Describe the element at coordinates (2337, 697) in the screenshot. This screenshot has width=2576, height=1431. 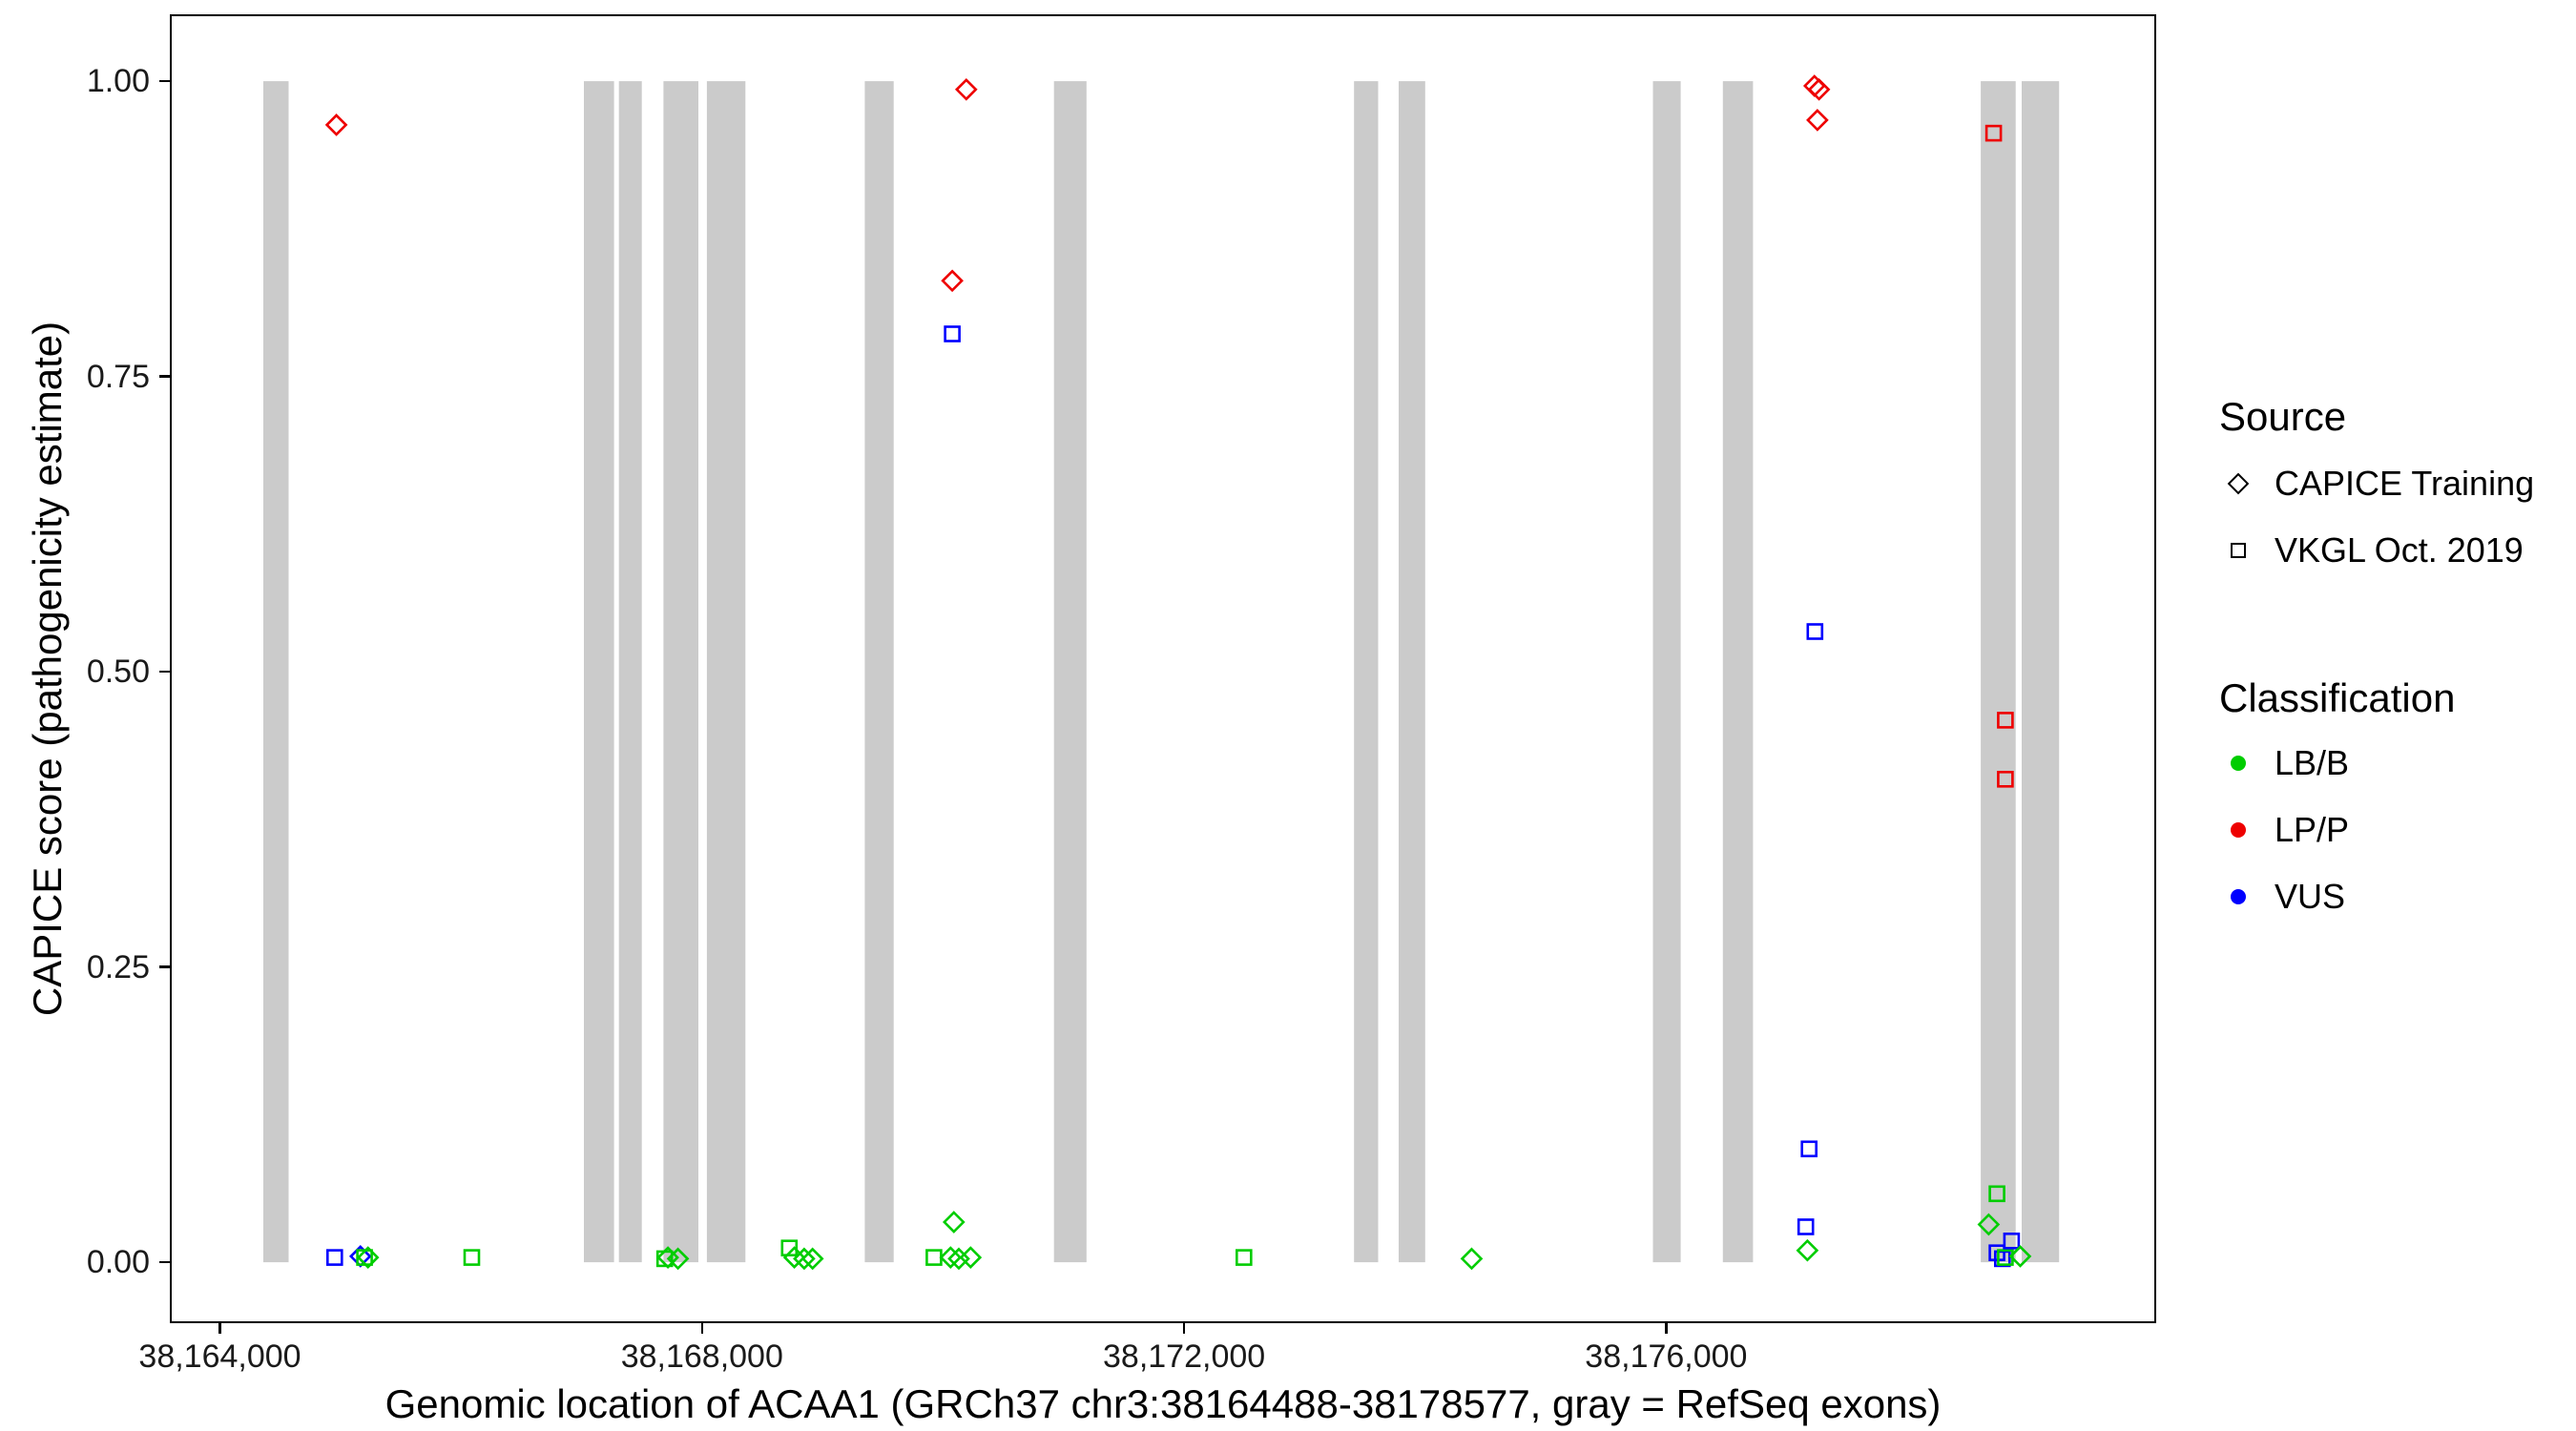
I see `legend-classification-title: Classification` at that location.